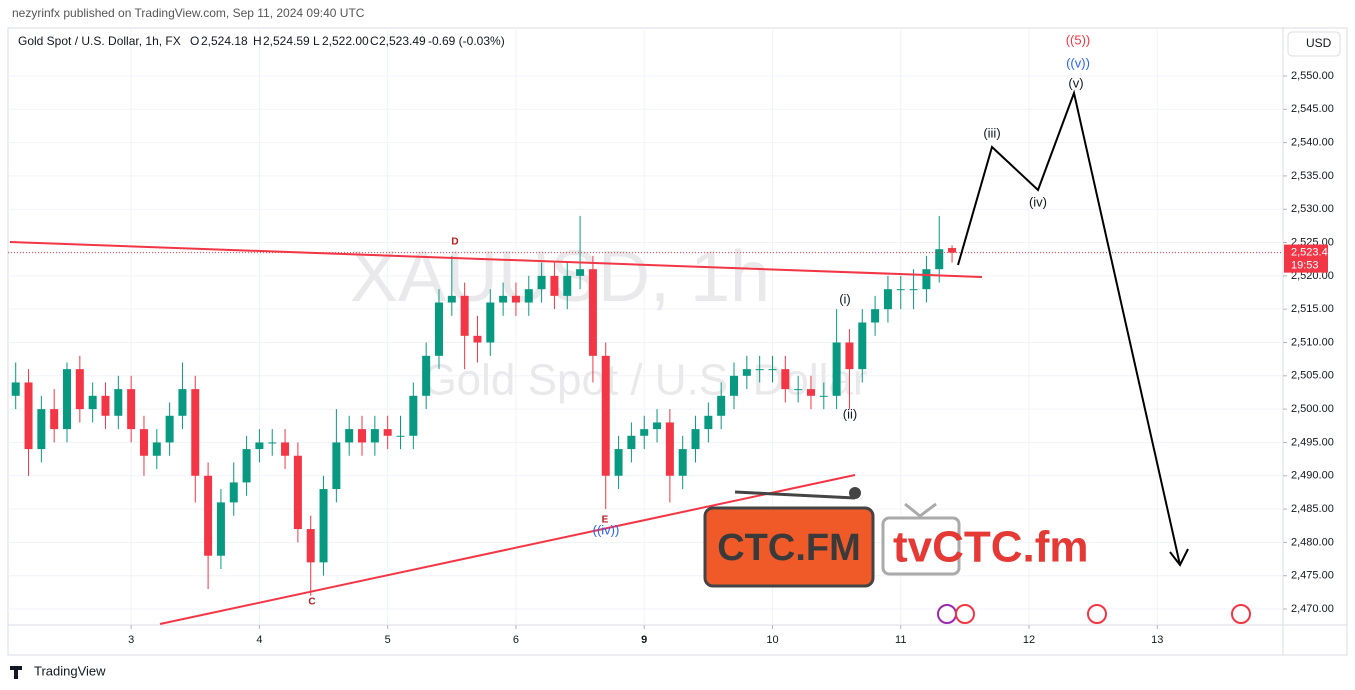 This screenshot has width=1355, height=690. I want to click on y-tick-label: 2,550.00, so click(1312, 76).